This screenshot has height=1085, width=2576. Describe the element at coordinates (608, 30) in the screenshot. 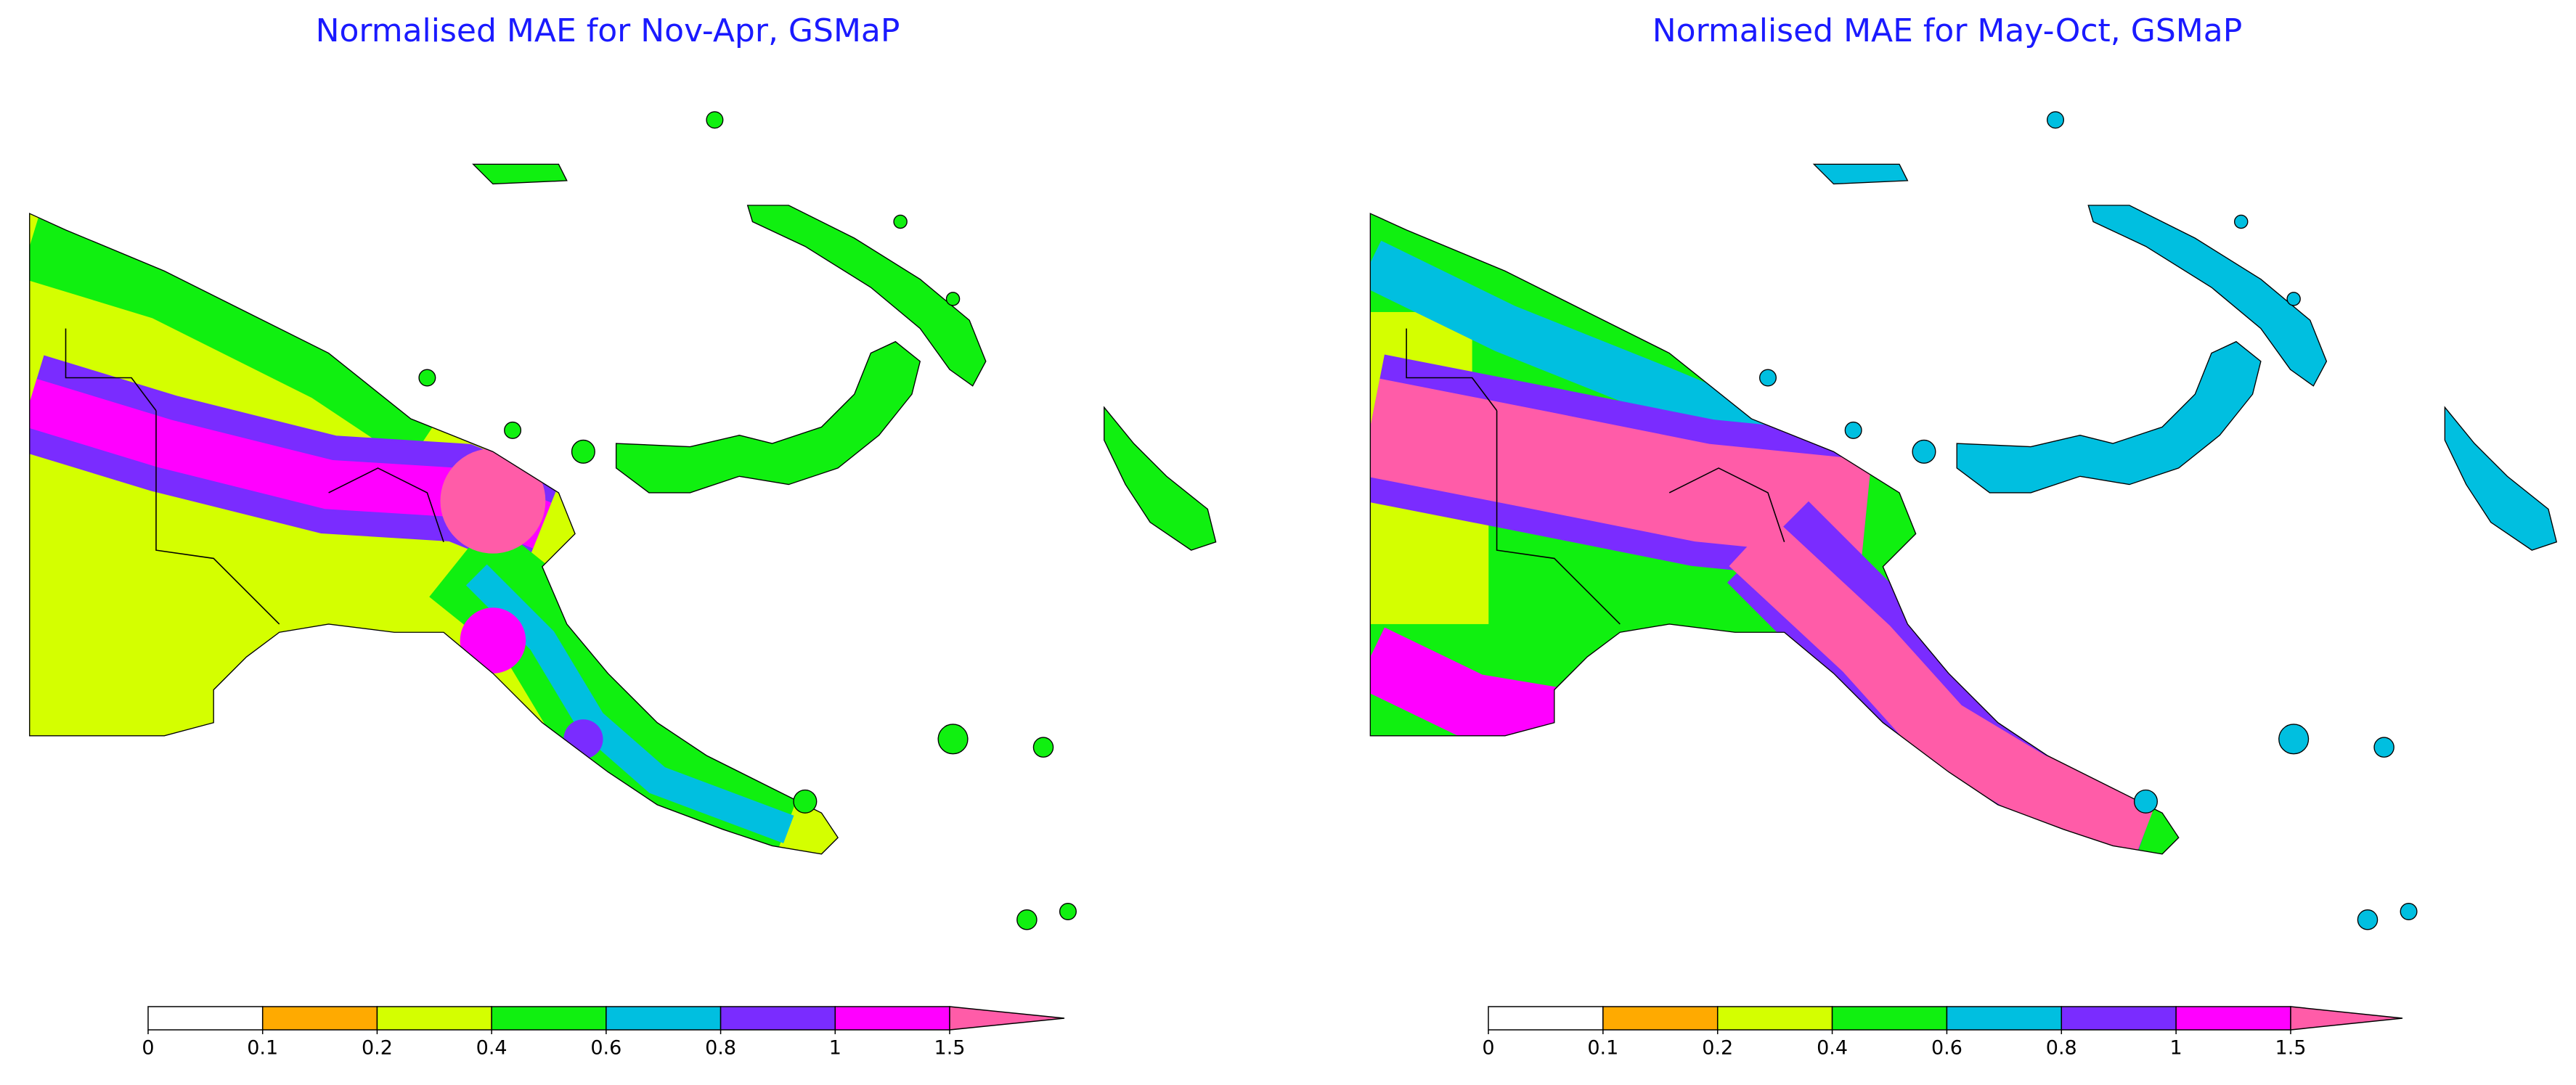

I see `panel-title: Normalised MAE for Nov-Apr, GSMaP` at that location.